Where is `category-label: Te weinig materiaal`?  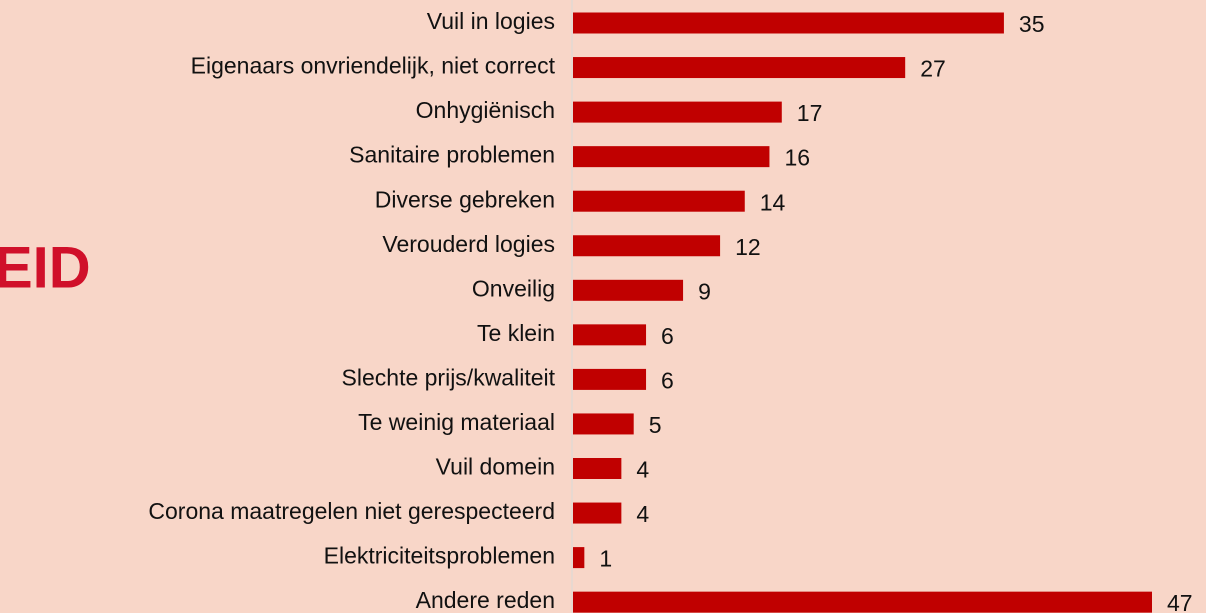 category-label: Te weinig materiaal is located at coordinates (456, 422).